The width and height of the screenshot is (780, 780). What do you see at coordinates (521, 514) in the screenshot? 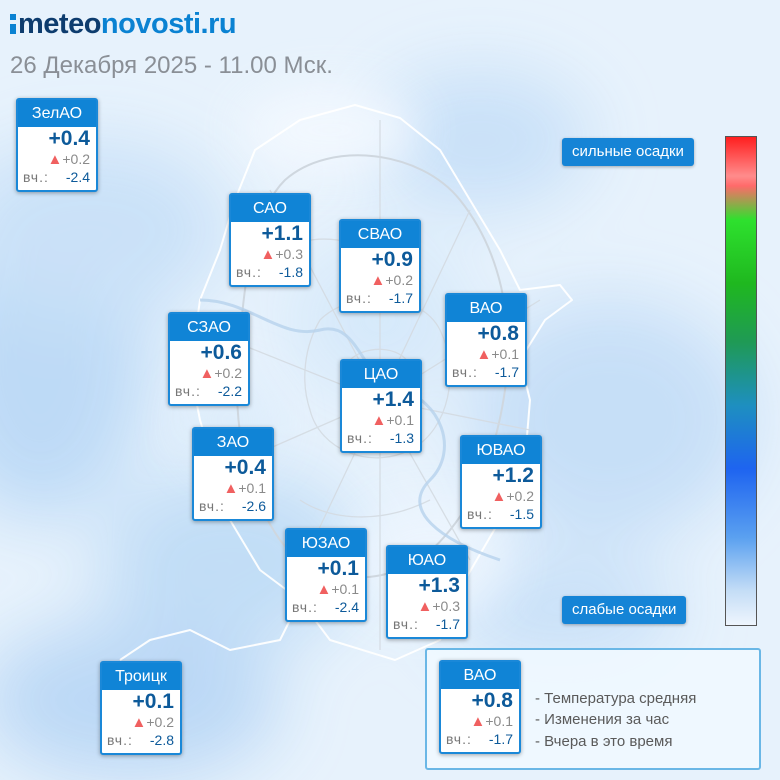
I see `yesterday-value: -1.5` at bounding box center [521, 514].